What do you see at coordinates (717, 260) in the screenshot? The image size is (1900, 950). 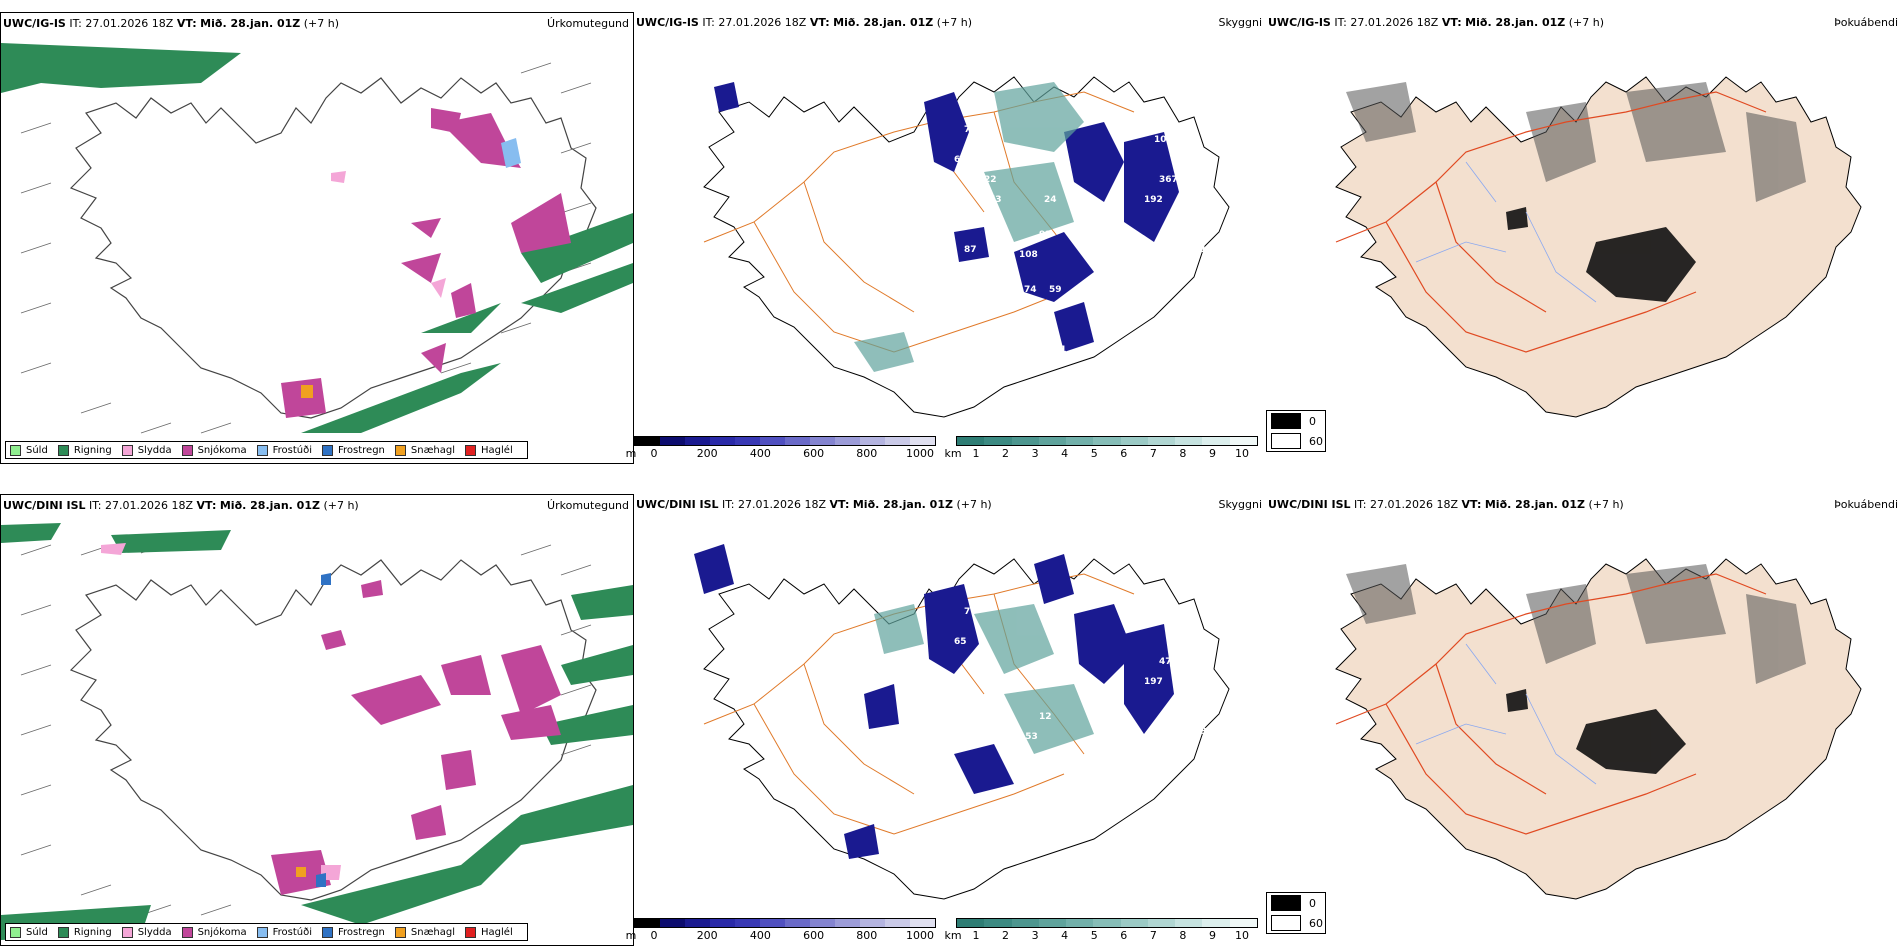 I see `visibility-value-label: 2` at bounding box center [717, 260].